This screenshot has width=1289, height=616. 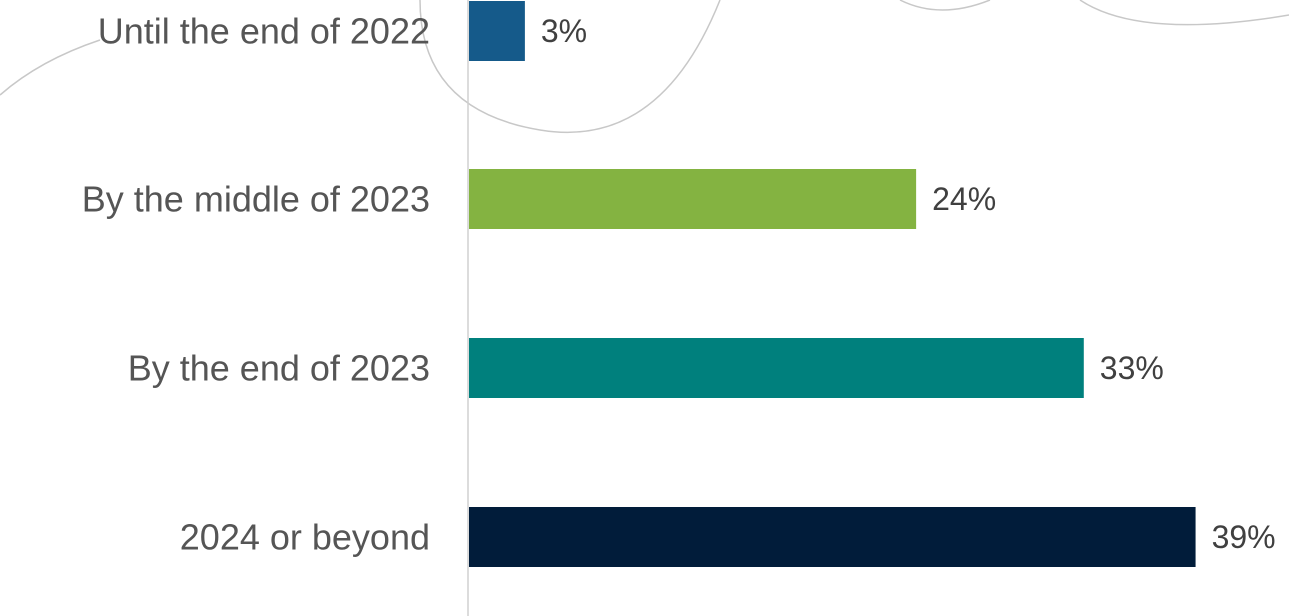 I want to click on category-label: By the end of 2023, so click(x=279, y=368).